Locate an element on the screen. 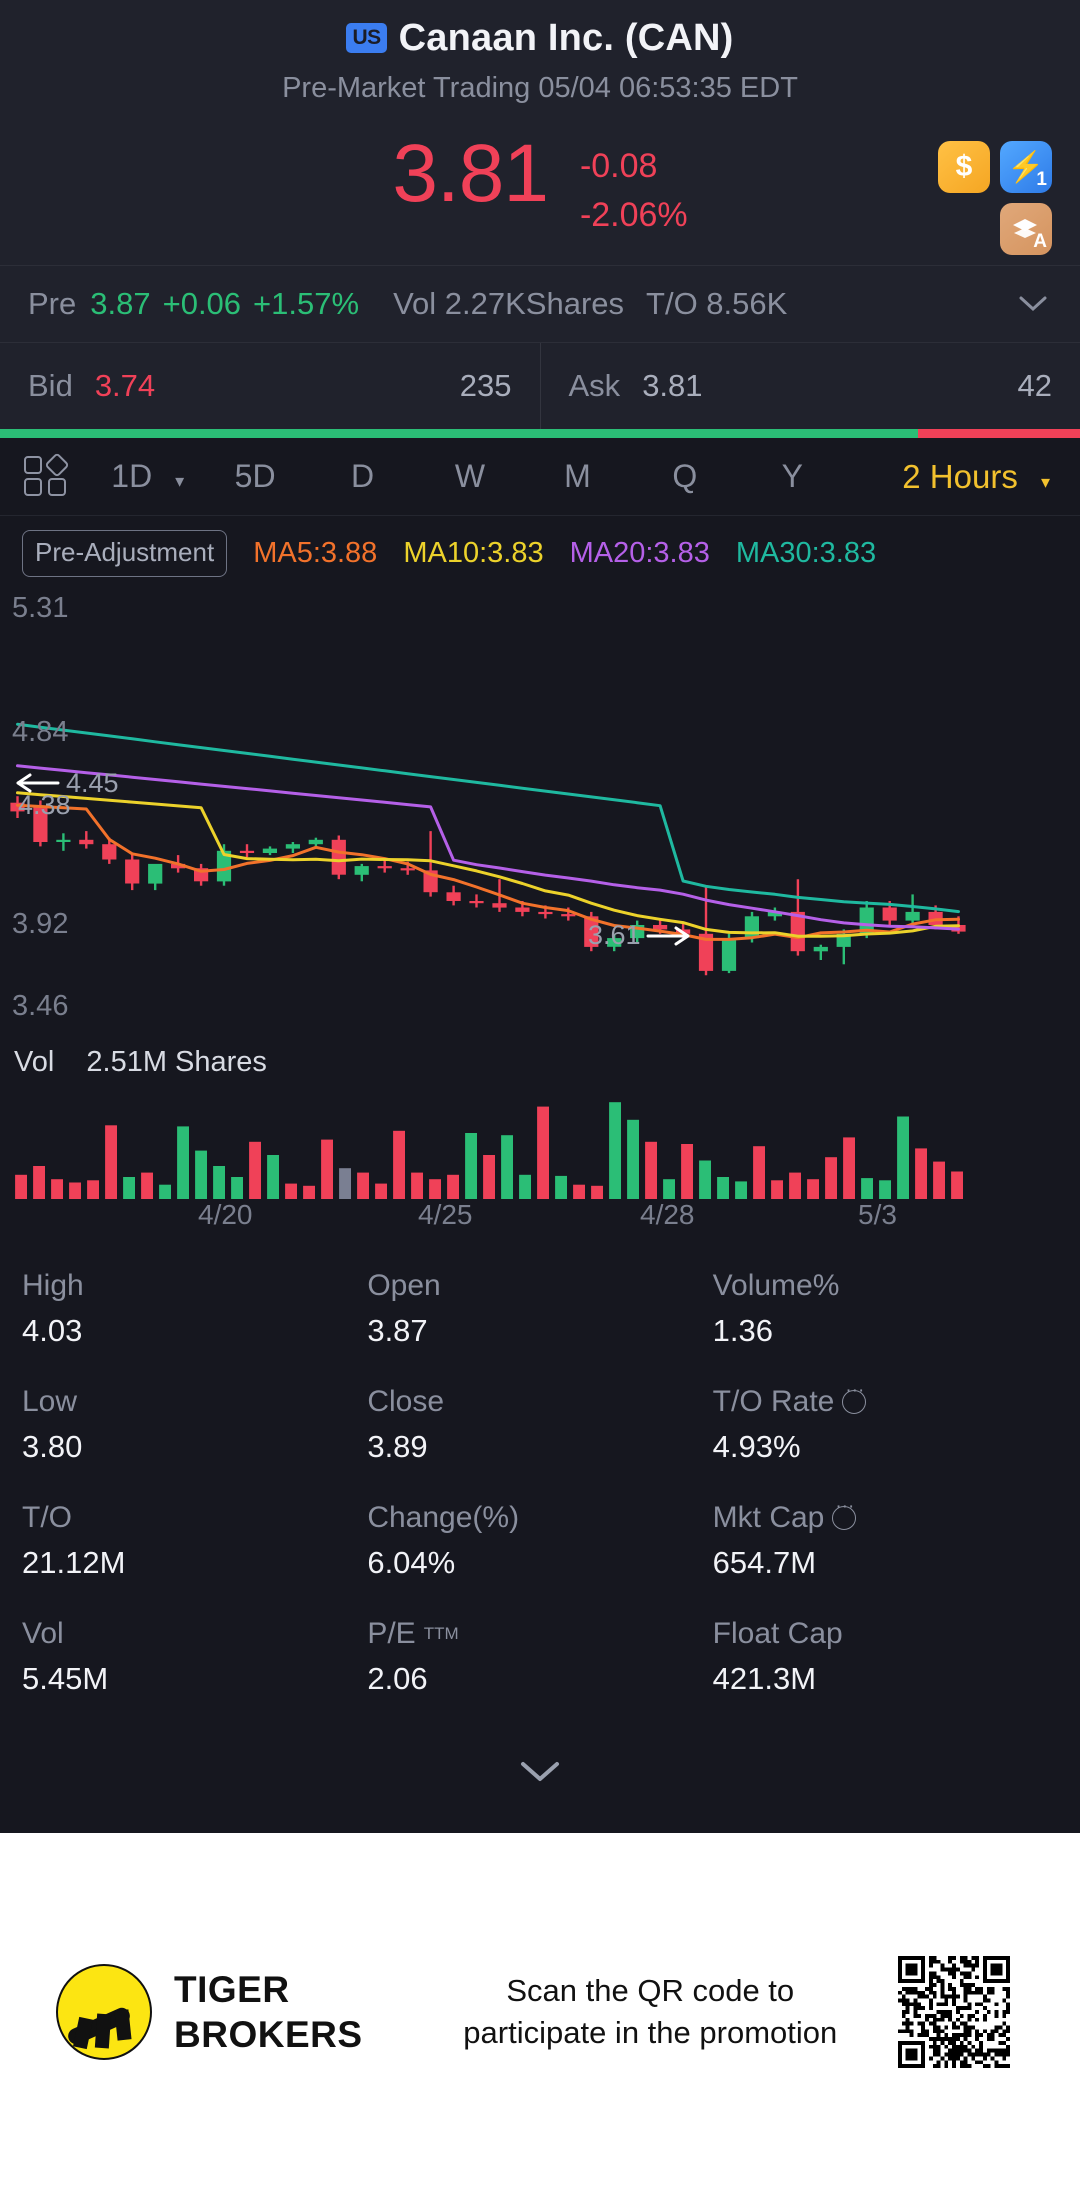 The image size is (1080, 2191). tab-1d: 1D ▾ is located at coordinates (147, 476).